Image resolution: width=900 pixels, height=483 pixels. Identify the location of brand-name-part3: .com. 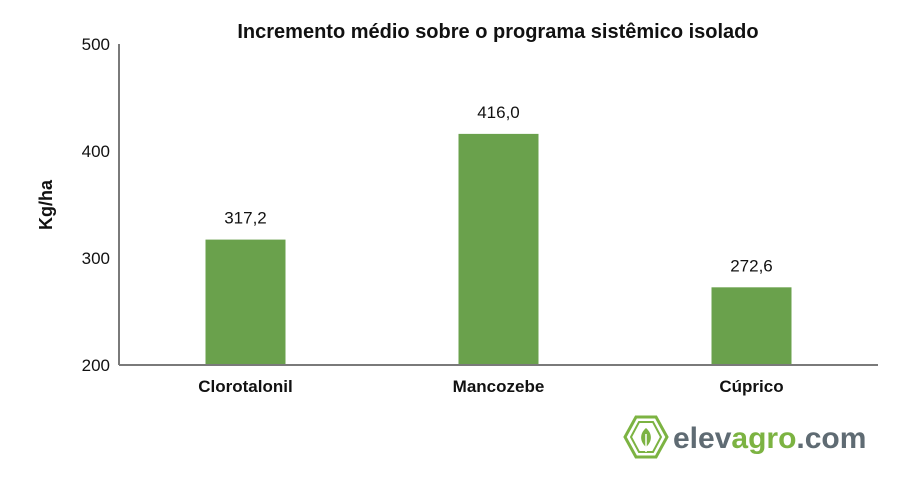
(831, 438).